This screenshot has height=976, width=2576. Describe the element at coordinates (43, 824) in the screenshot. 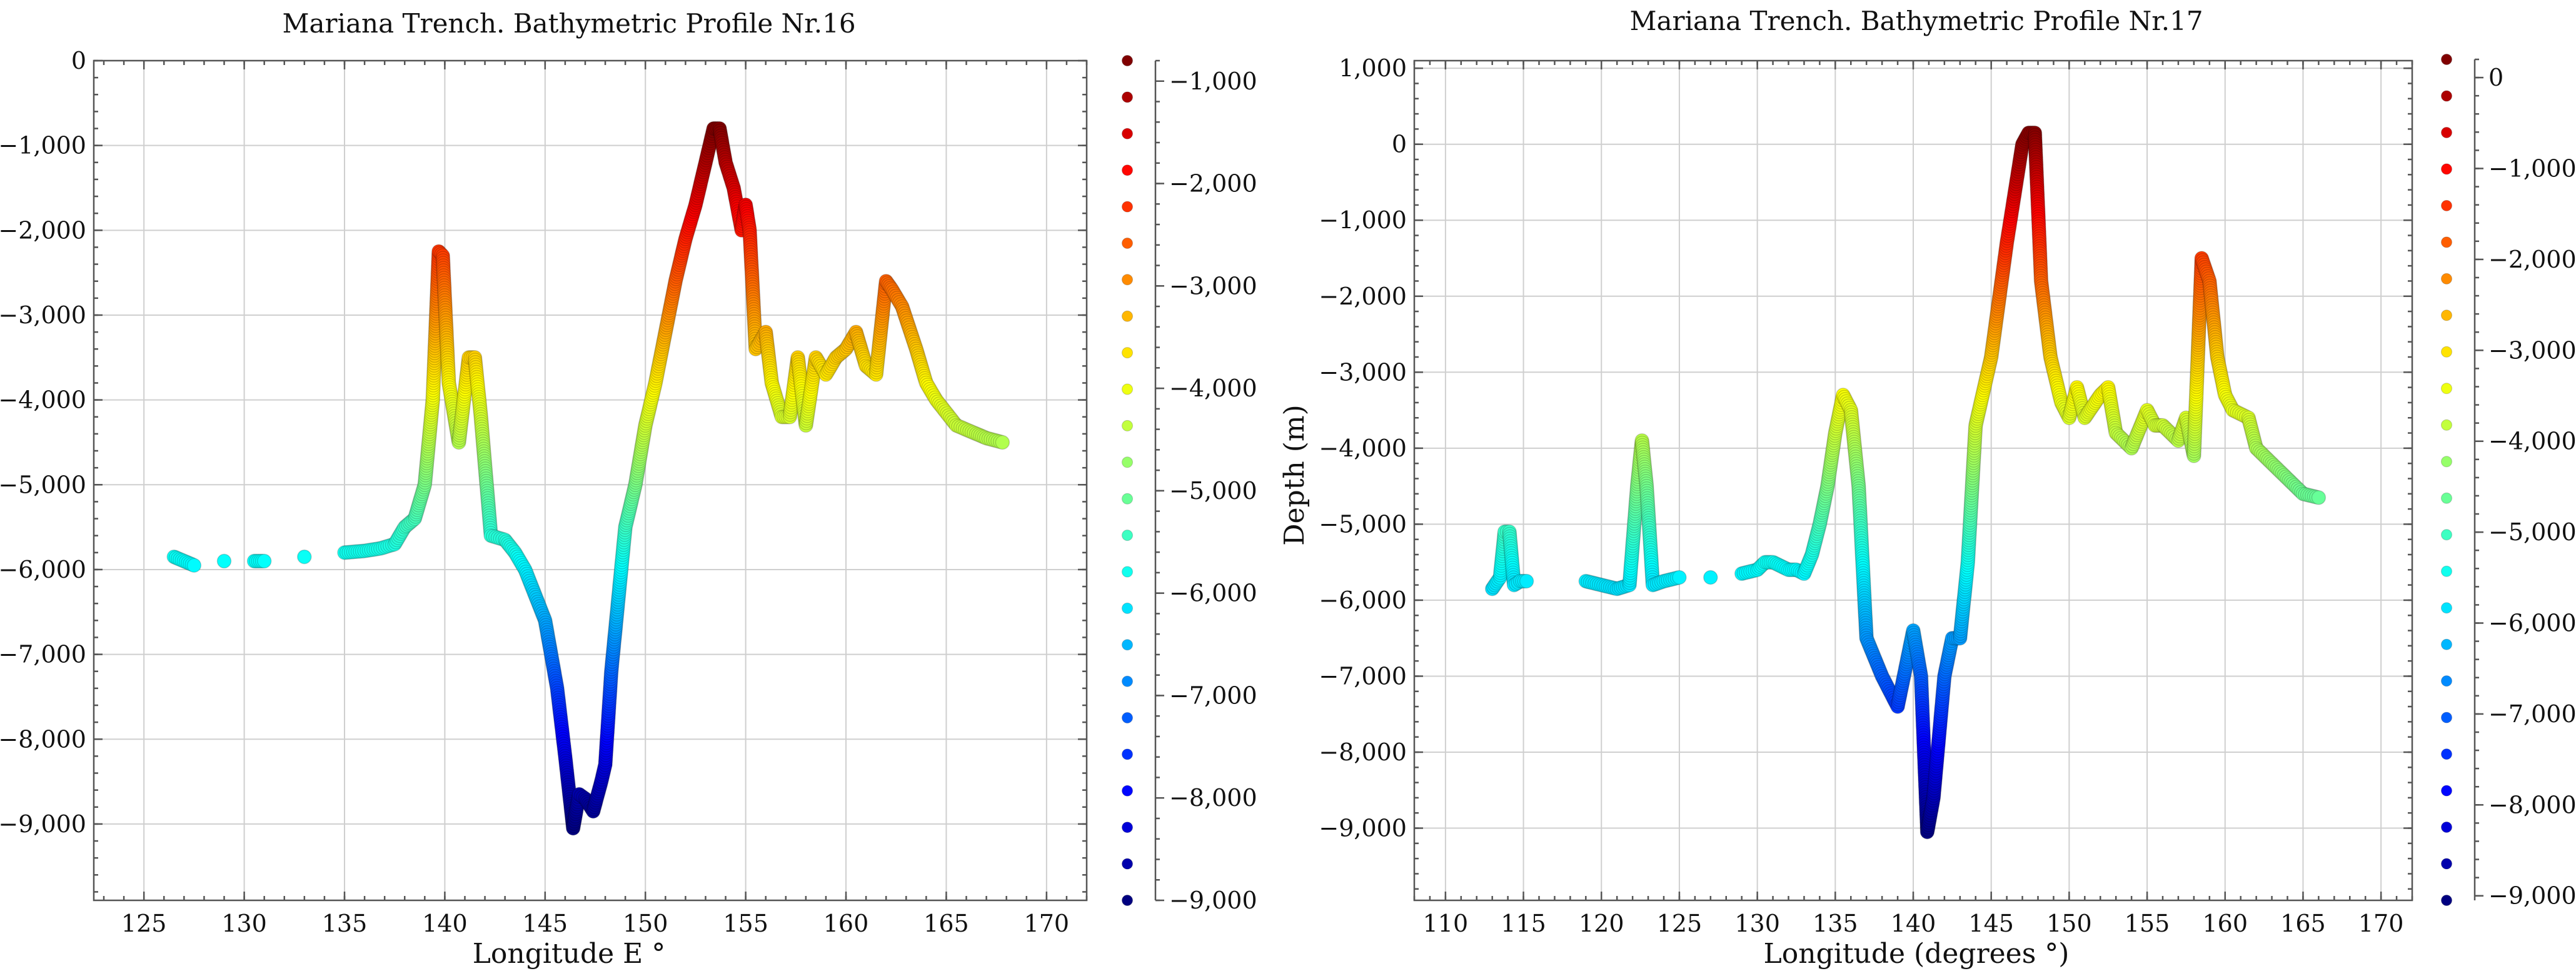

I see `y-tick-label-left: −9,000` at that location.